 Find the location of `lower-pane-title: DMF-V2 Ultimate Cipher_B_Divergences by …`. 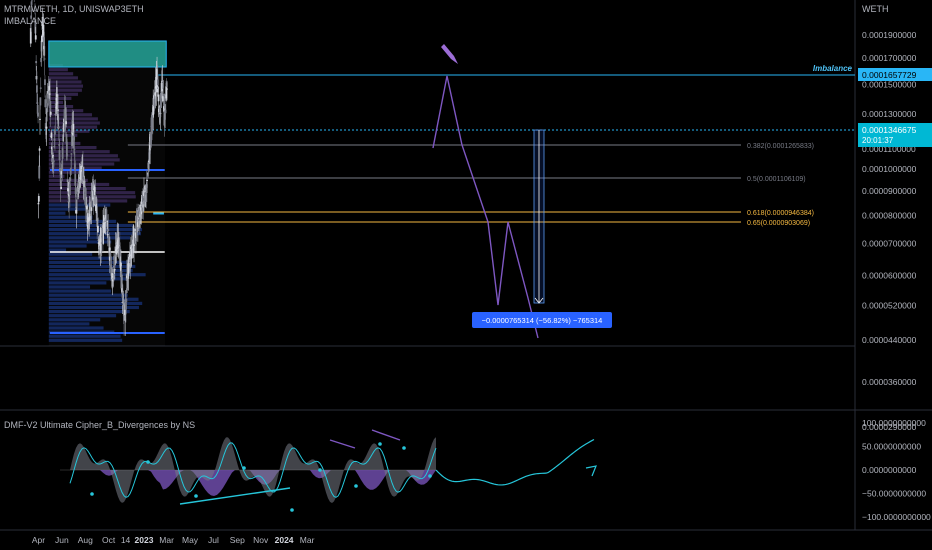

lower-pane-title: DMF-V2 Ultimate Cipher_B_Divergences by … is located at coordinates (100, 425).